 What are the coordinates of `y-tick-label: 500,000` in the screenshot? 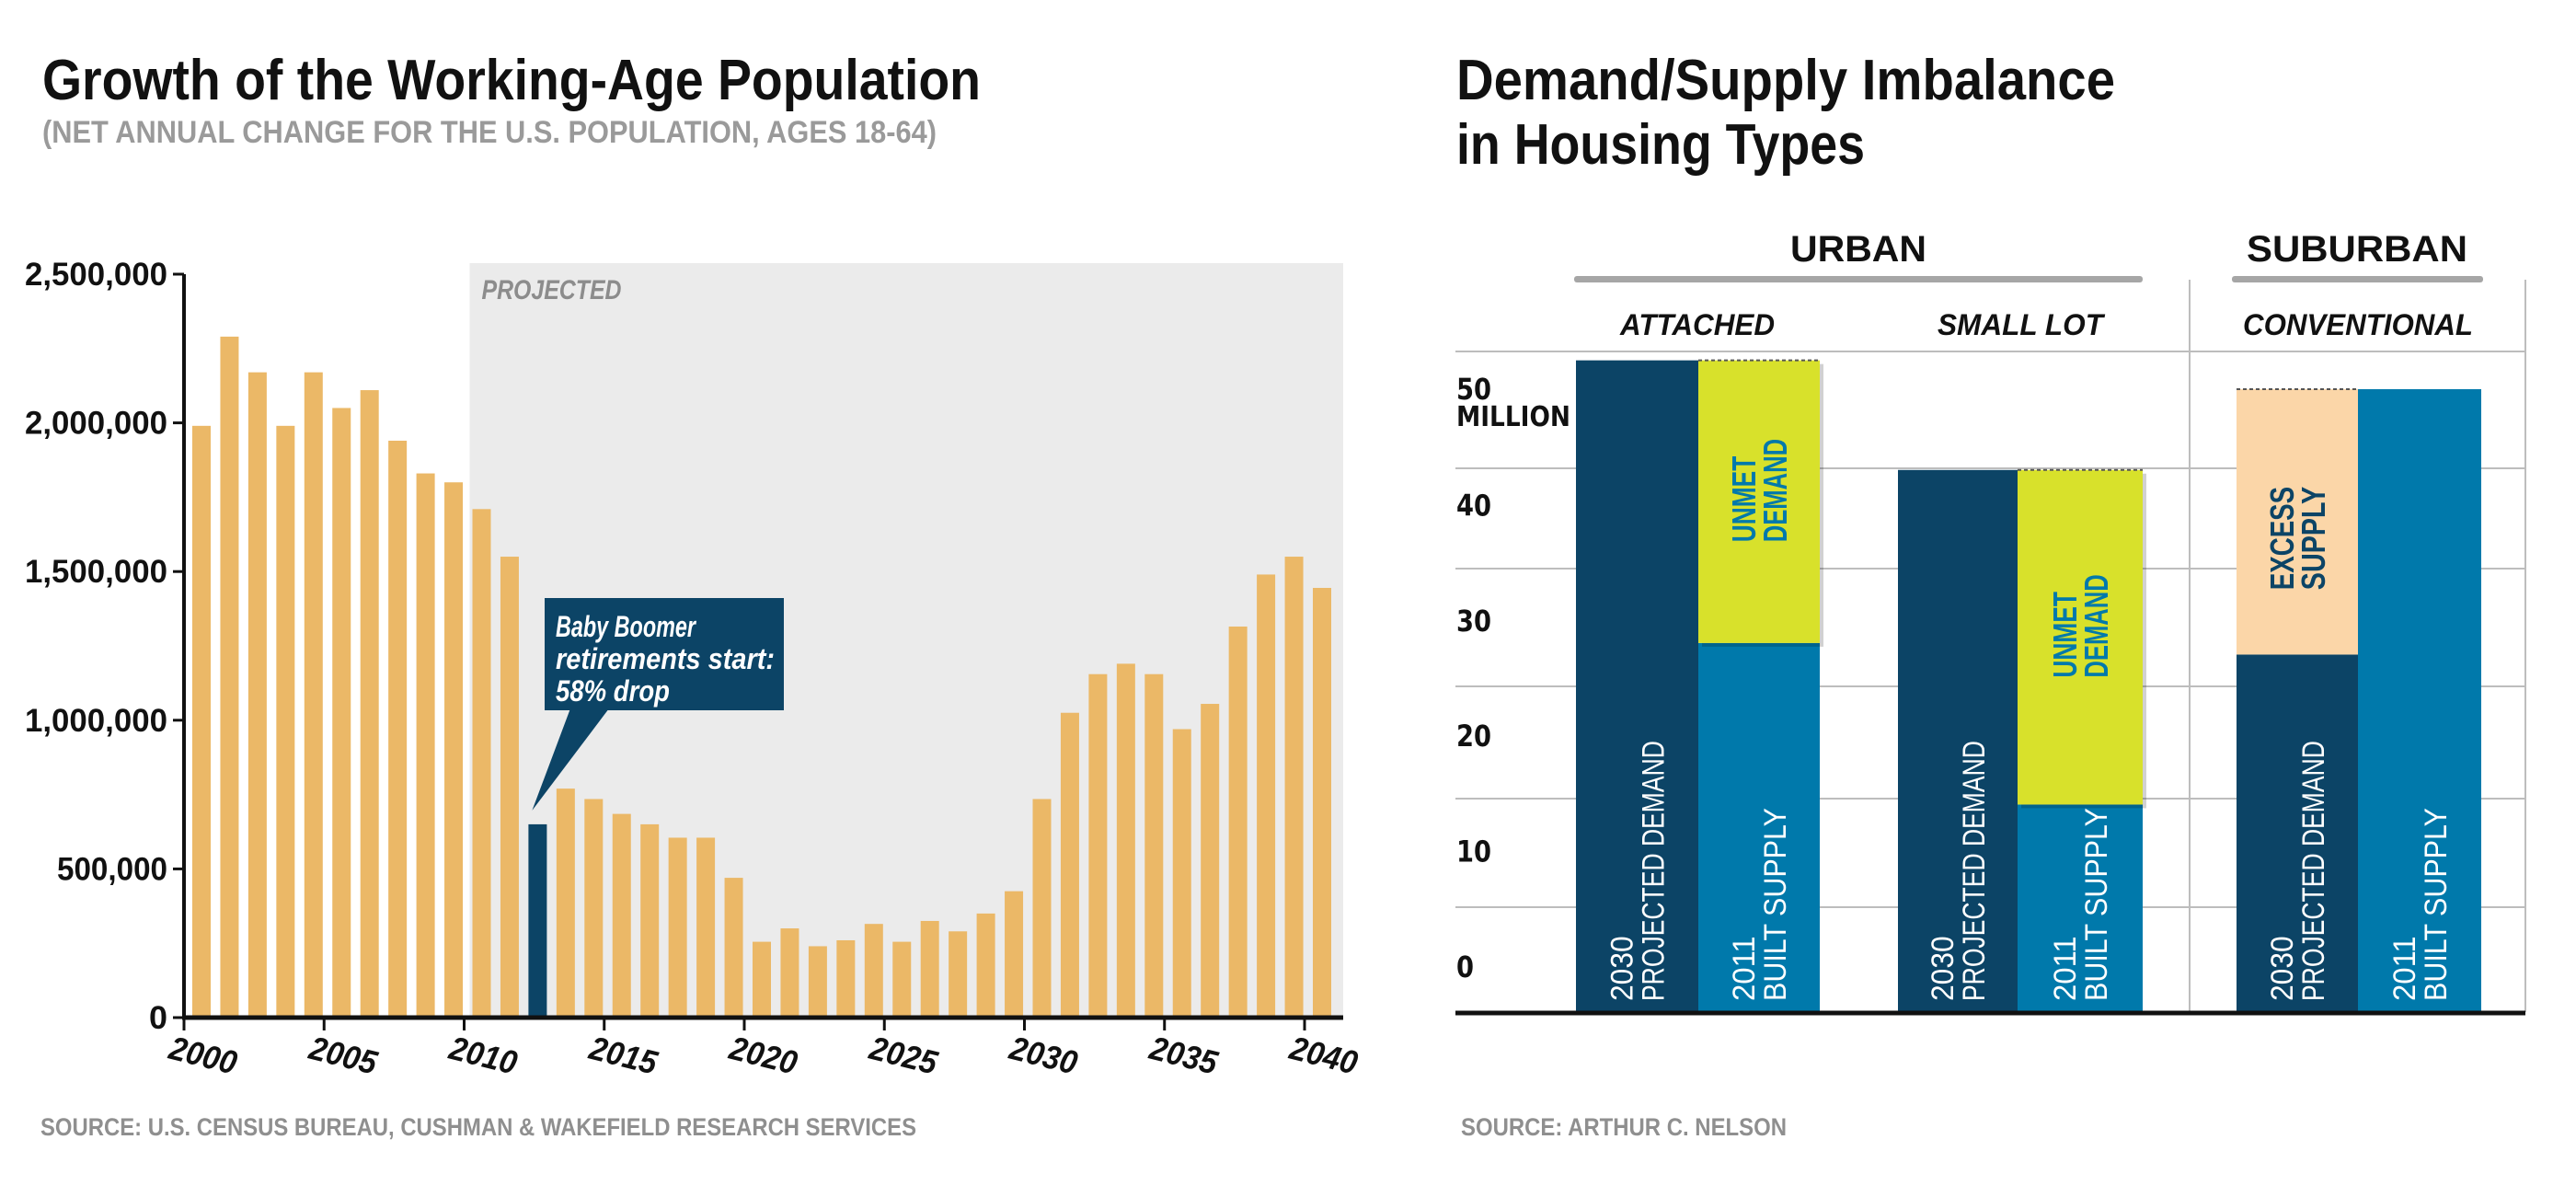 It's located at (112, 869).